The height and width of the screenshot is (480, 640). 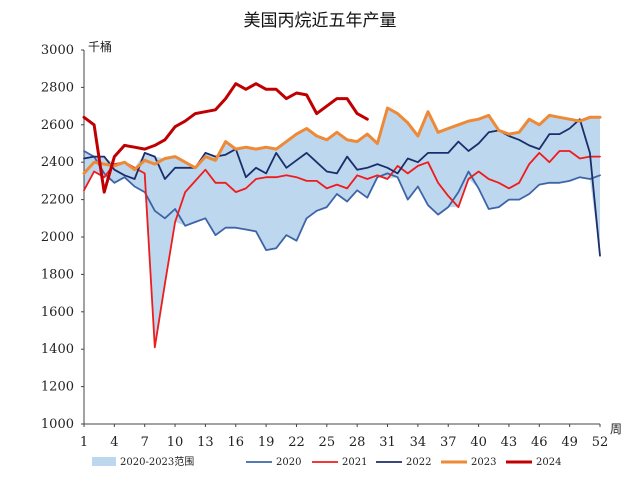 I want to click on legend-label-2021: 2021, so click(x=354, y=462).